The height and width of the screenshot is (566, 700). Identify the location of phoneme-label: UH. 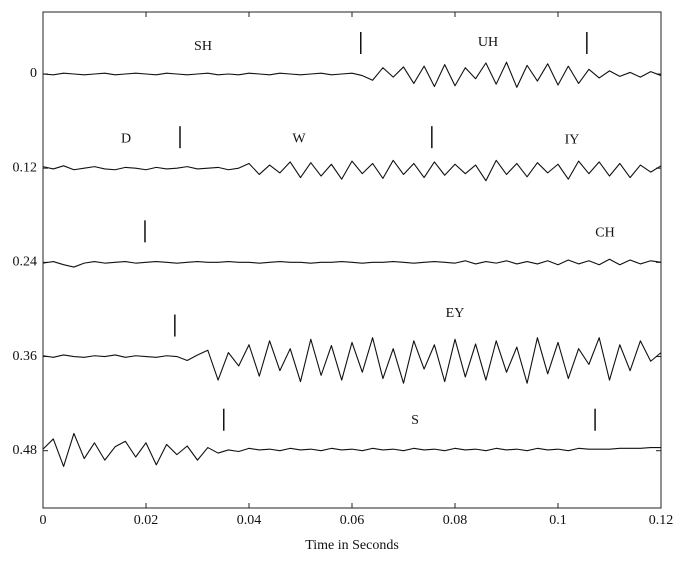
(488, 42).